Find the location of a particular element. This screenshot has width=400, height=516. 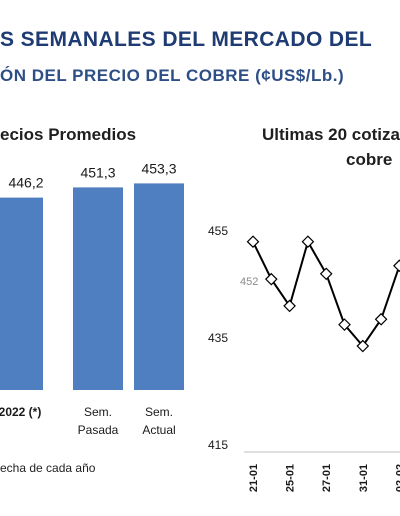

y-tick-label: 415 is located at coordinates (218, 445).